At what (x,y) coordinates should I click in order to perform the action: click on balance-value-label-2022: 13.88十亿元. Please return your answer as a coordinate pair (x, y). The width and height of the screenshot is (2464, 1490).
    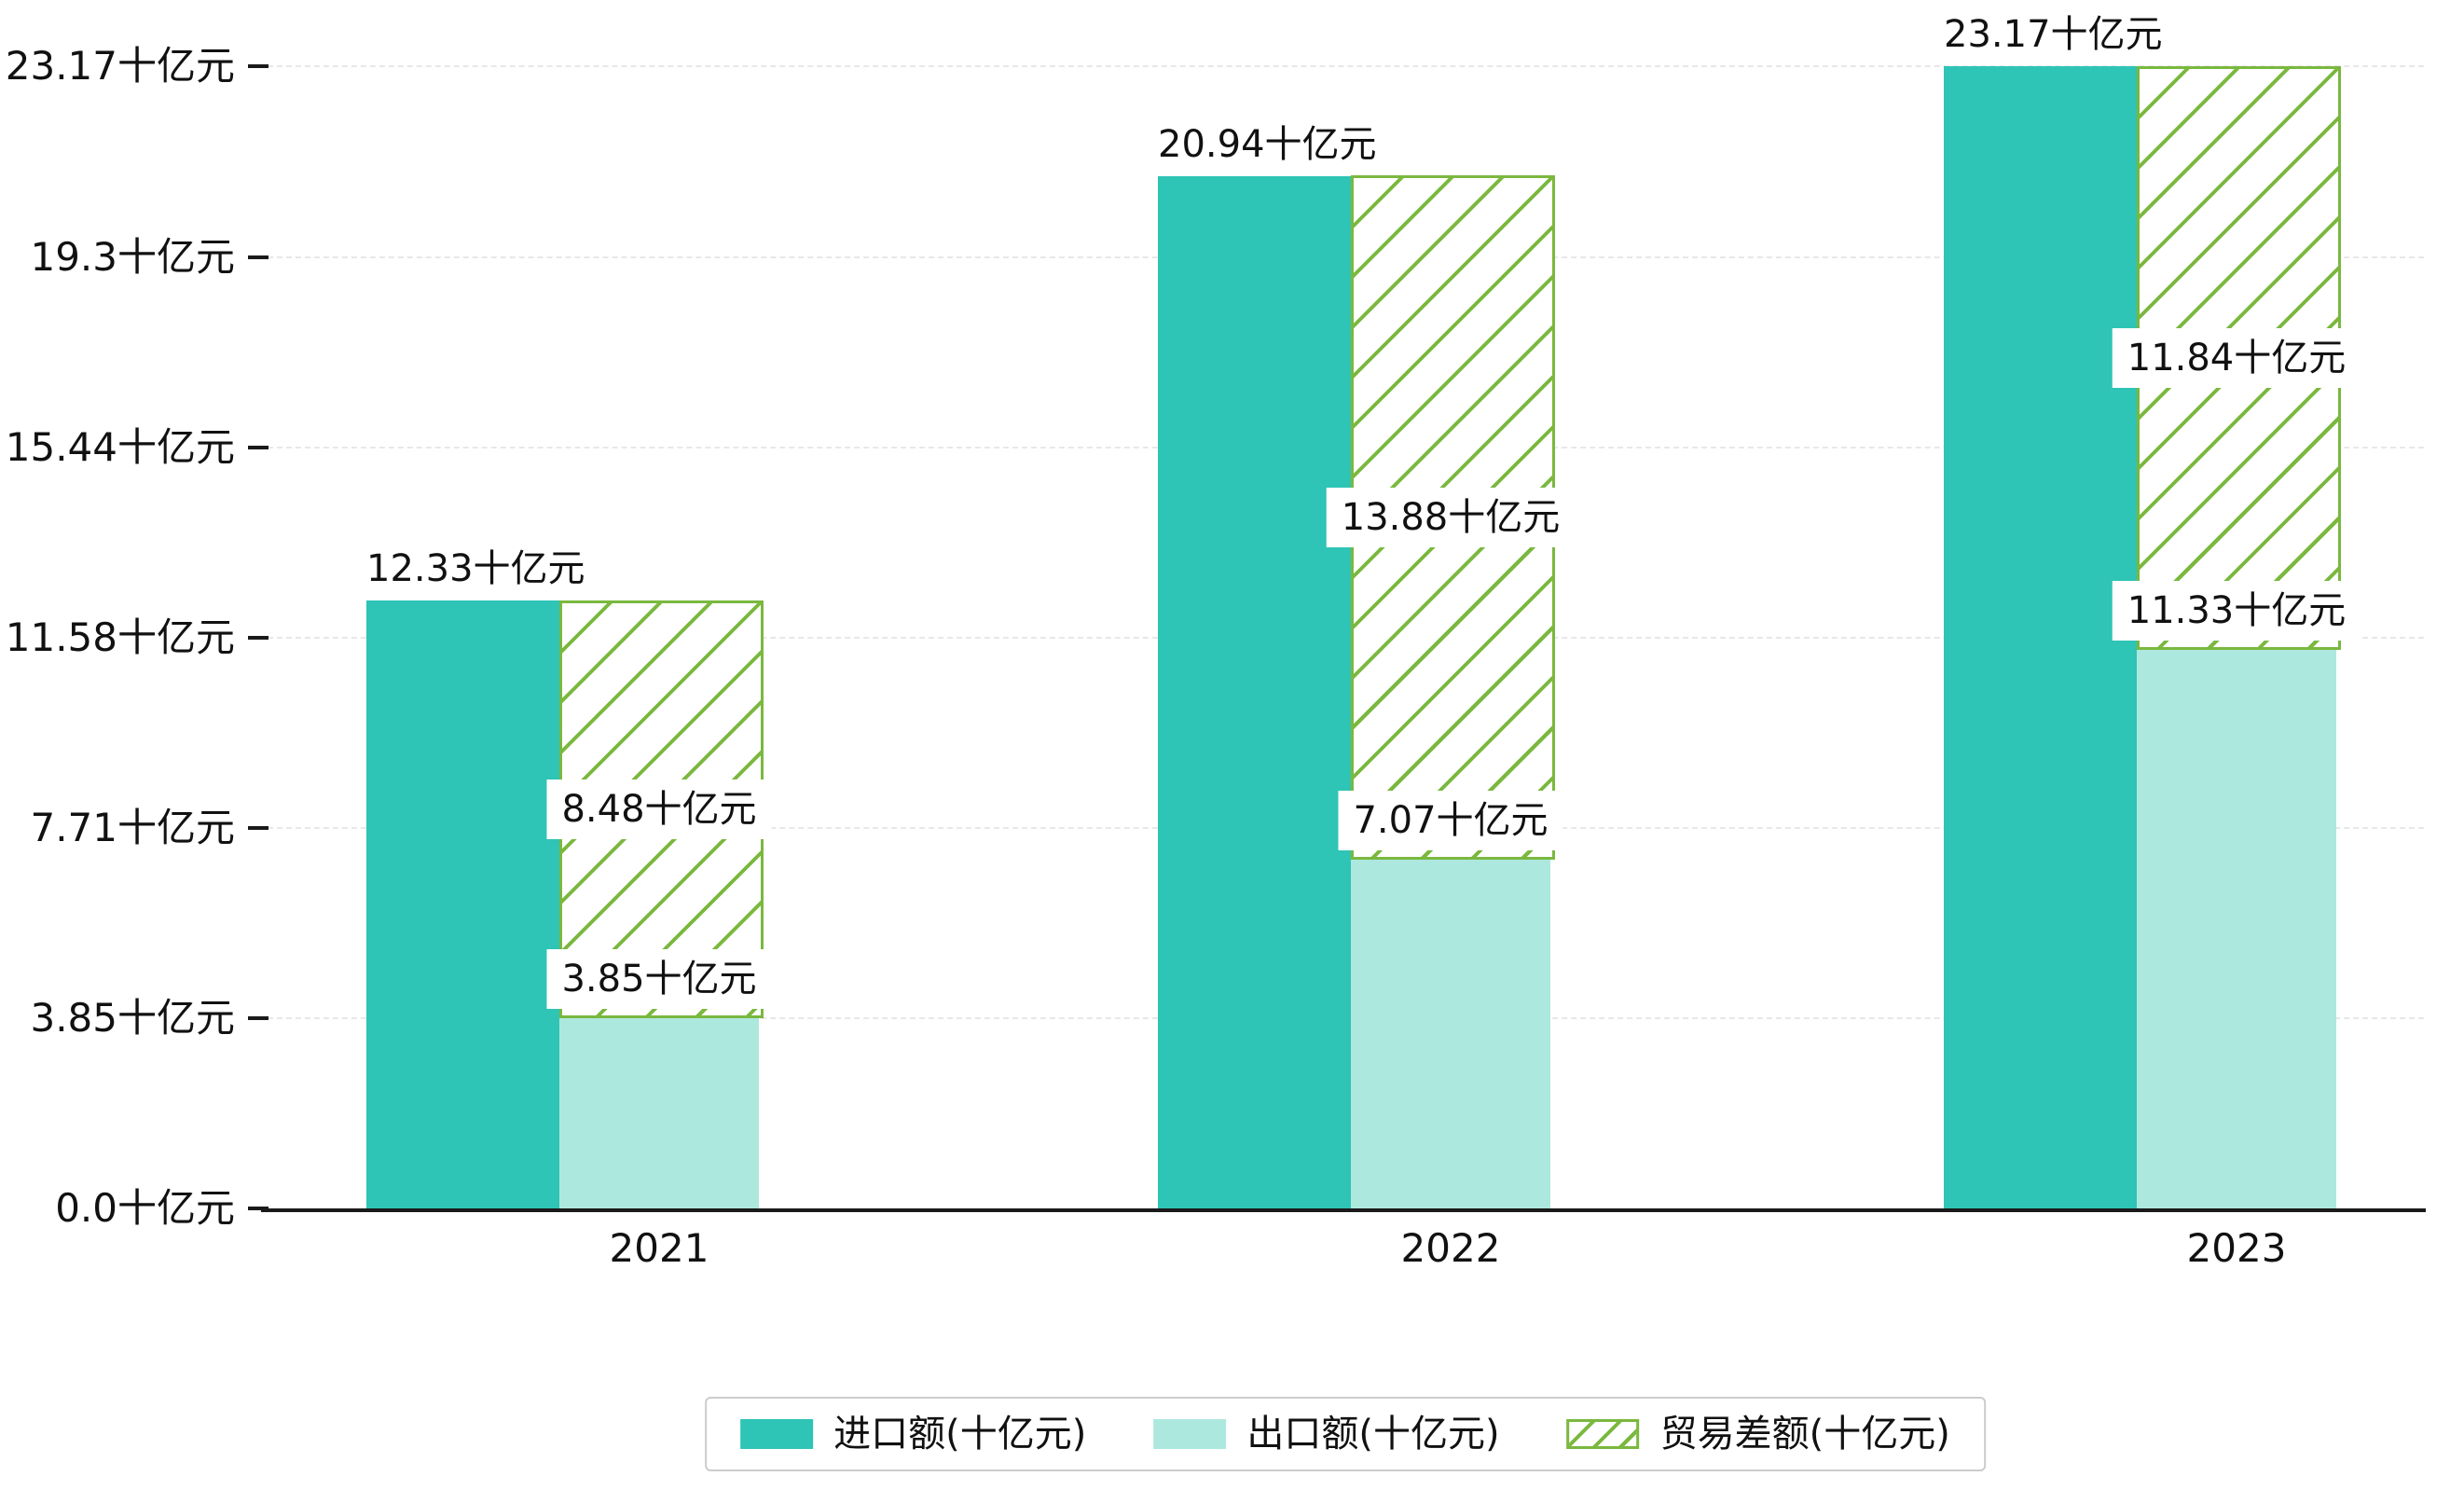
    Looking at the image, I should click on (1451, 518).